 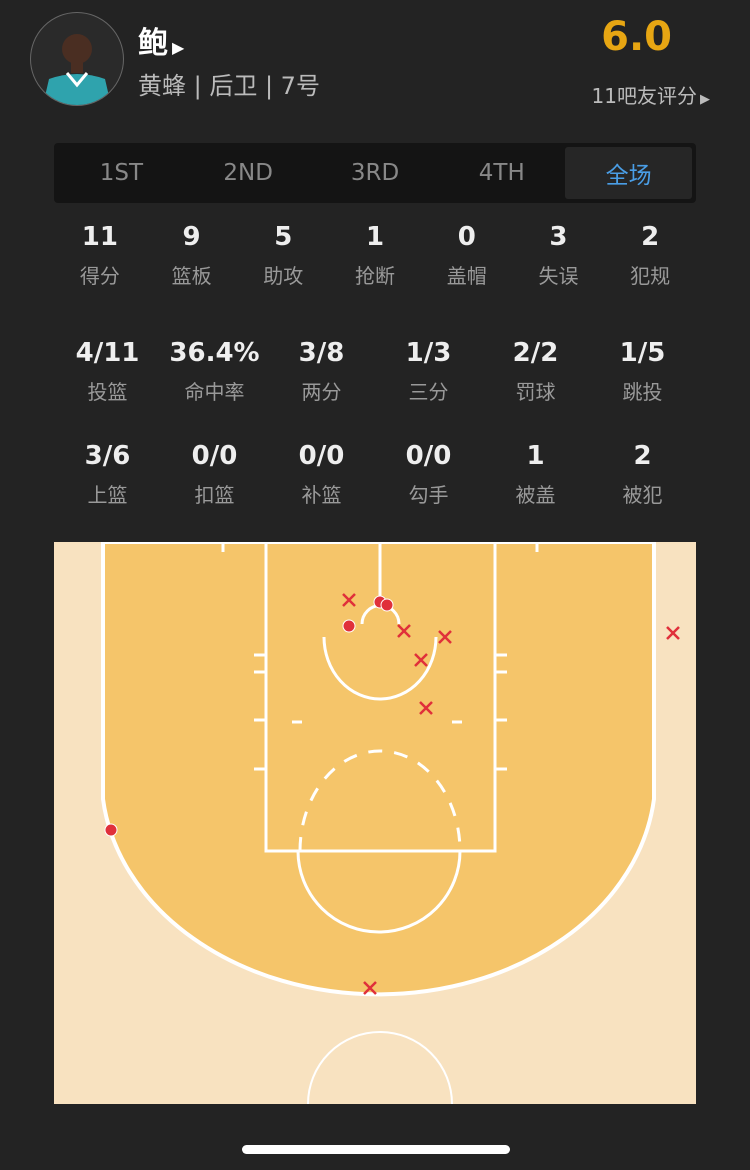 What do you see at coordinates (107, 392) in the screenshot?
I see `stat-label: 投篮` at bounding box center [107, 392].